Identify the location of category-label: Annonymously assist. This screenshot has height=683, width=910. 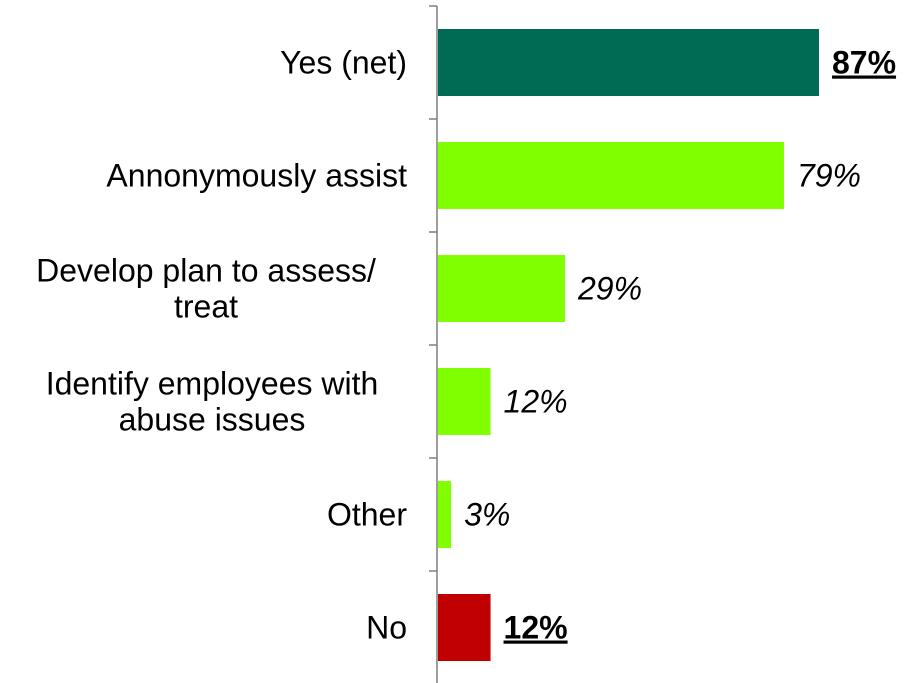
(256, 176).